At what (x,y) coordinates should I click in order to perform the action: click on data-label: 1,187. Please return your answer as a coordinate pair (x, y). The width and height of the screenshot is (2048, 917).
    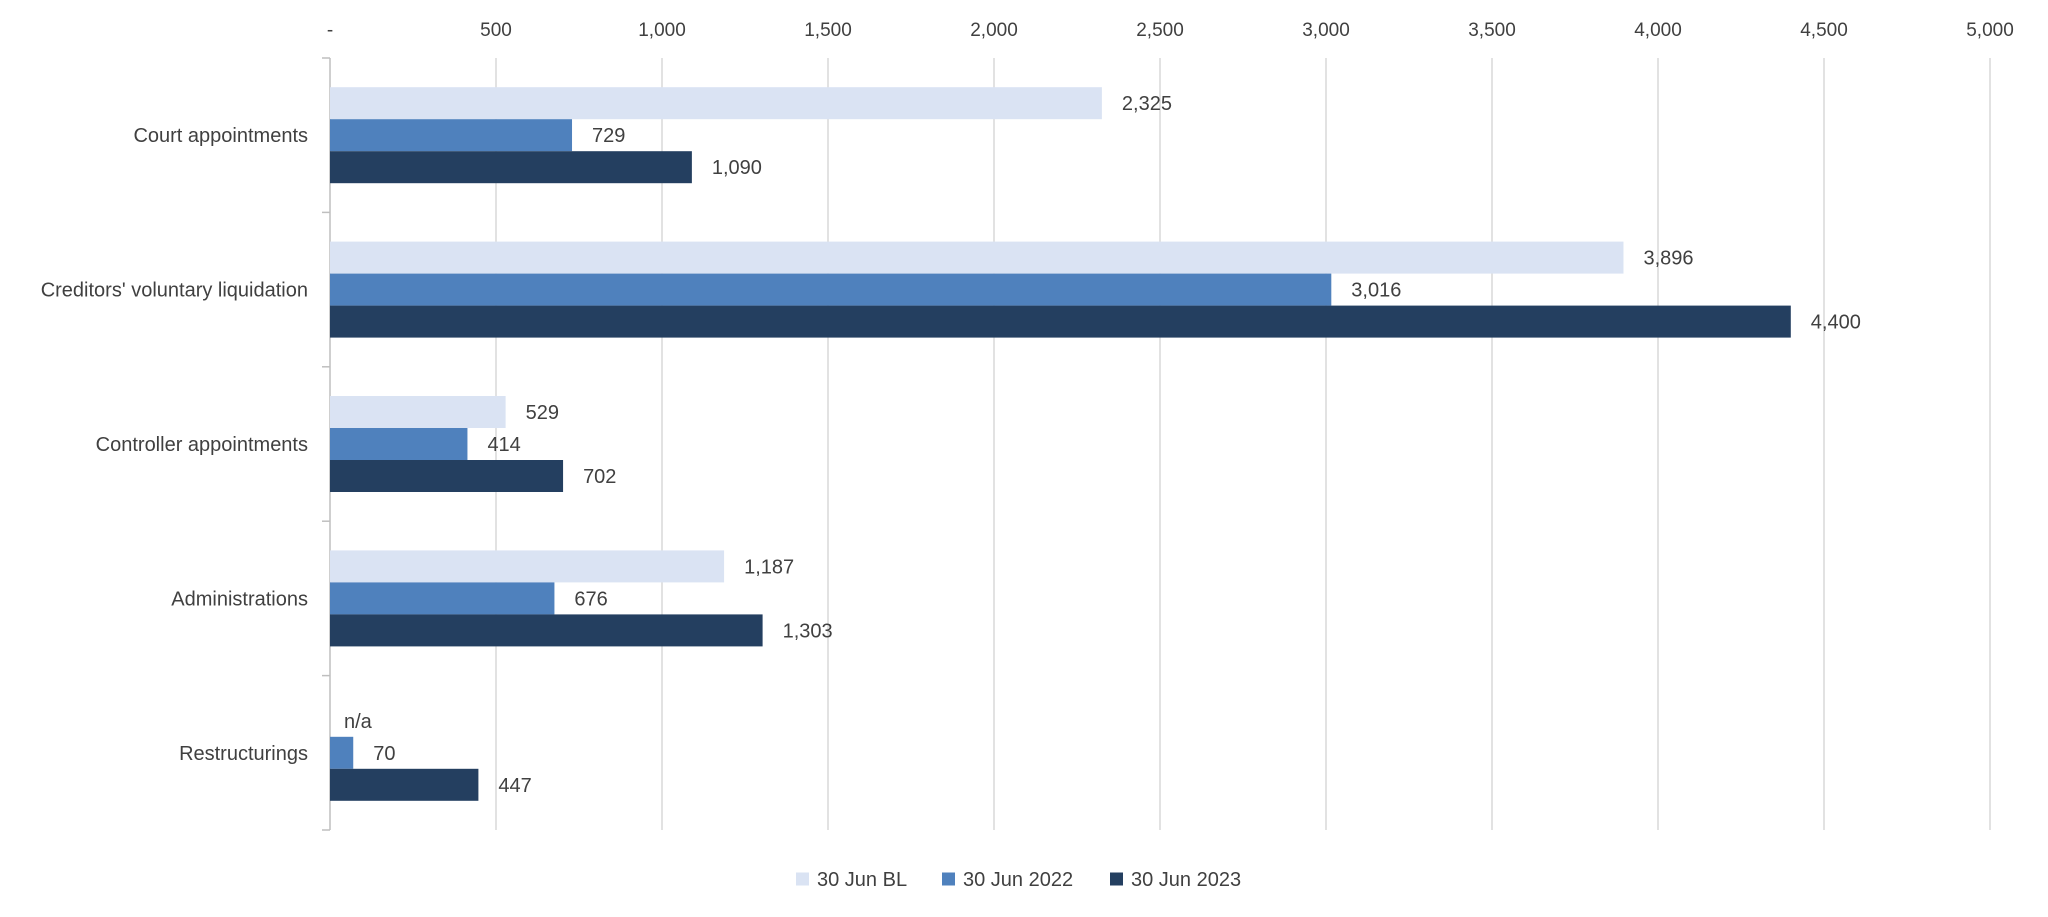
    Looking at the image, I should click on (769, 567).